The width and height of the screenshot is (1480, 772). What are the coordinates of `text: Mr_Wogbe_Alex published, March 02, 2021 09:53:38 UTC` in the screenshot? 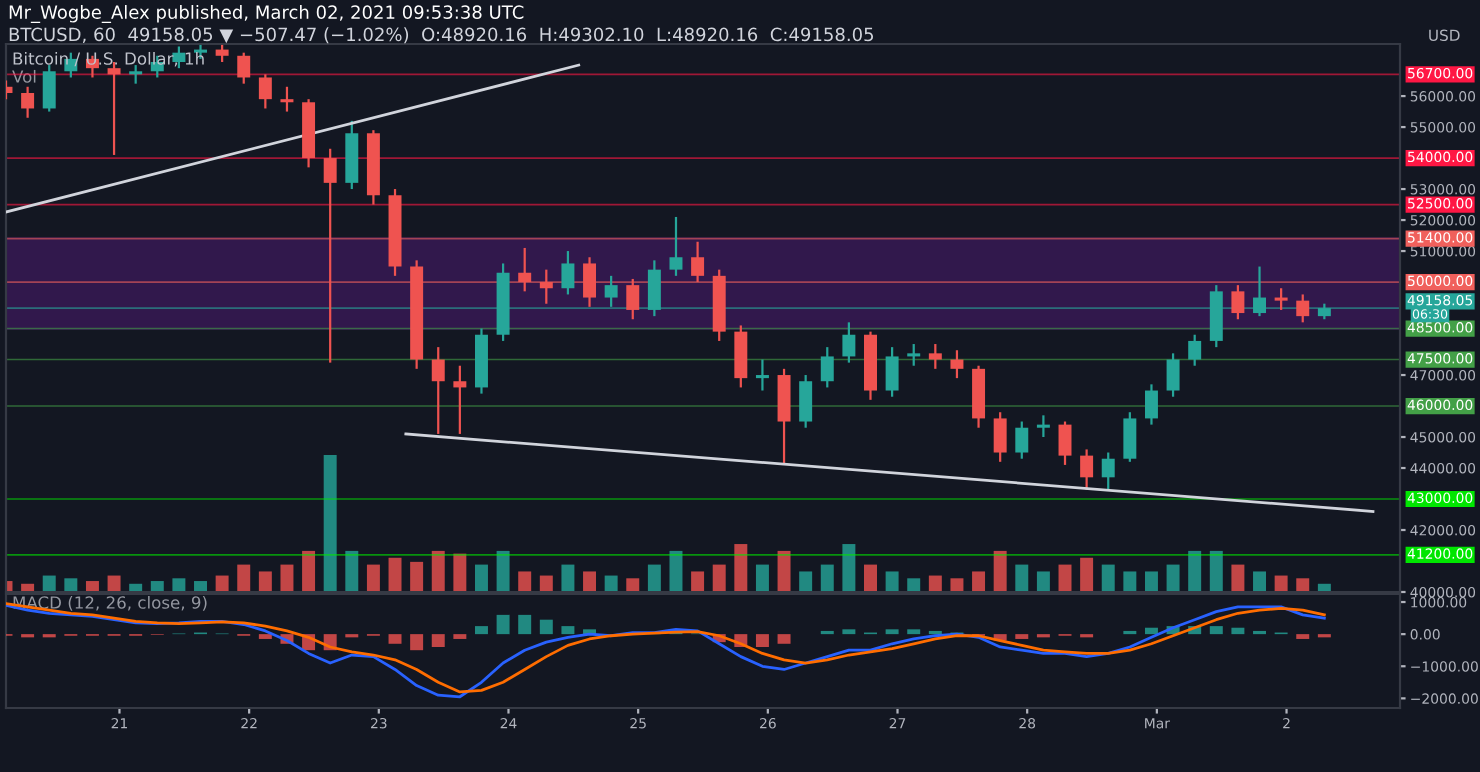 It's located at (266, 14).